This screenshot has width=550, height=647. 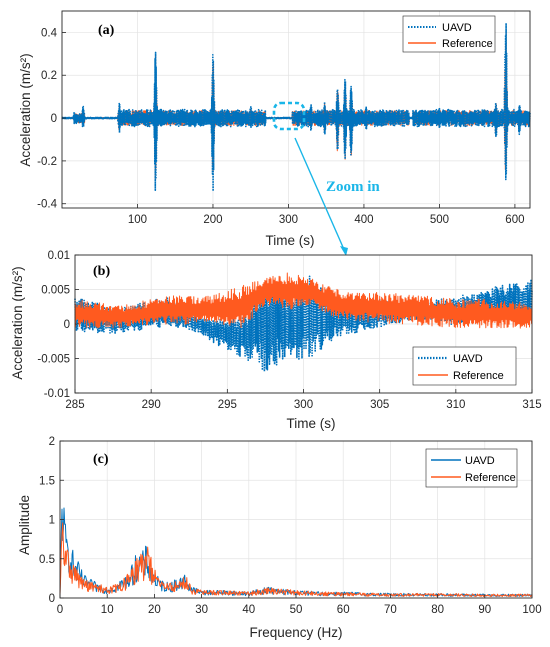 What do you see at coordinates (343, 610) in the screenshot?
I see `x-tick-label: 60` at bounding box center [343, 610].